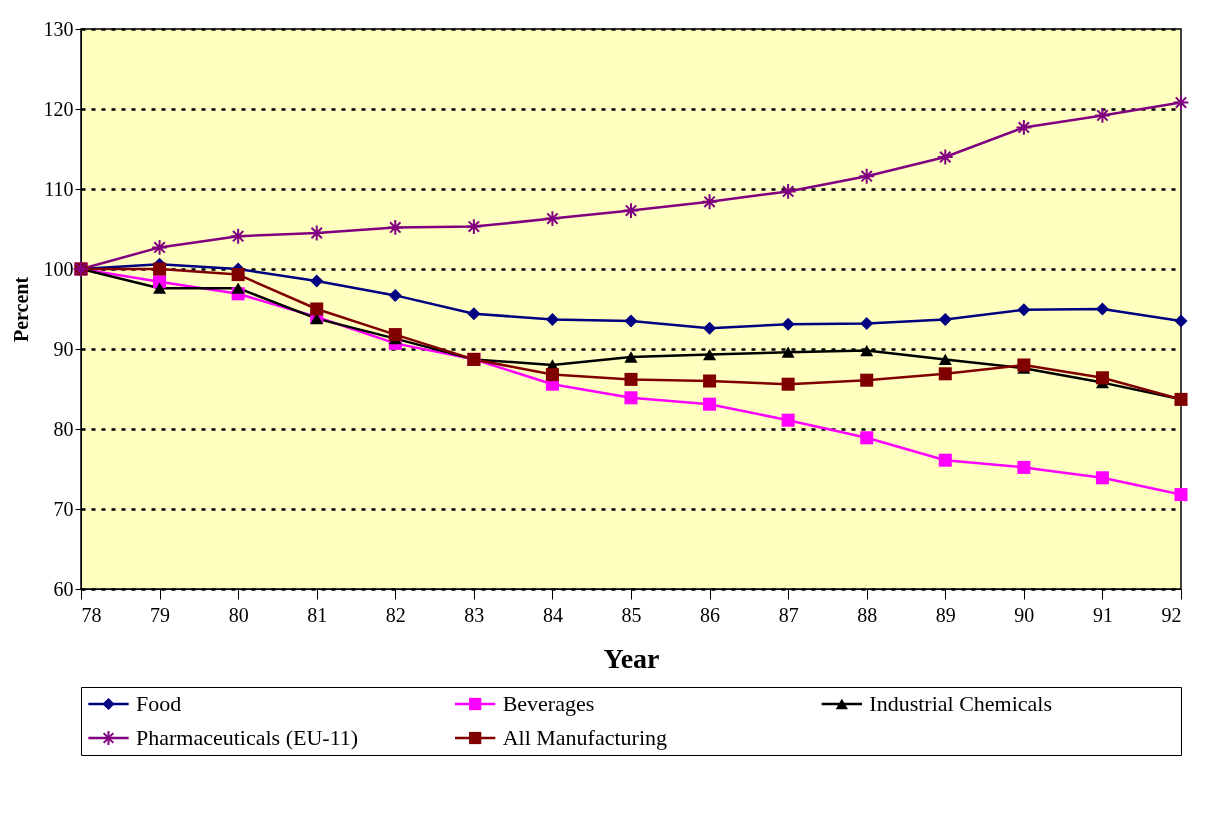 The width and height of the screenshot is (1232, 819). Describe the element at coordinates (58, 108) in the screenshot. I see `y-tick-label: 120` at that location.